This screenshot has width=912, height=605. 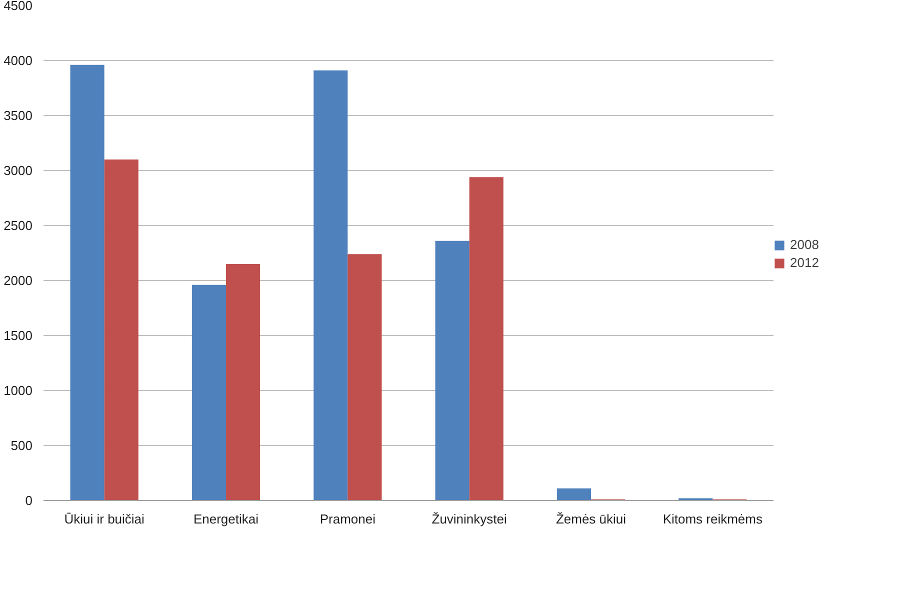 I want to click on y-tick-label: 4000, so click(x=18, y=60).